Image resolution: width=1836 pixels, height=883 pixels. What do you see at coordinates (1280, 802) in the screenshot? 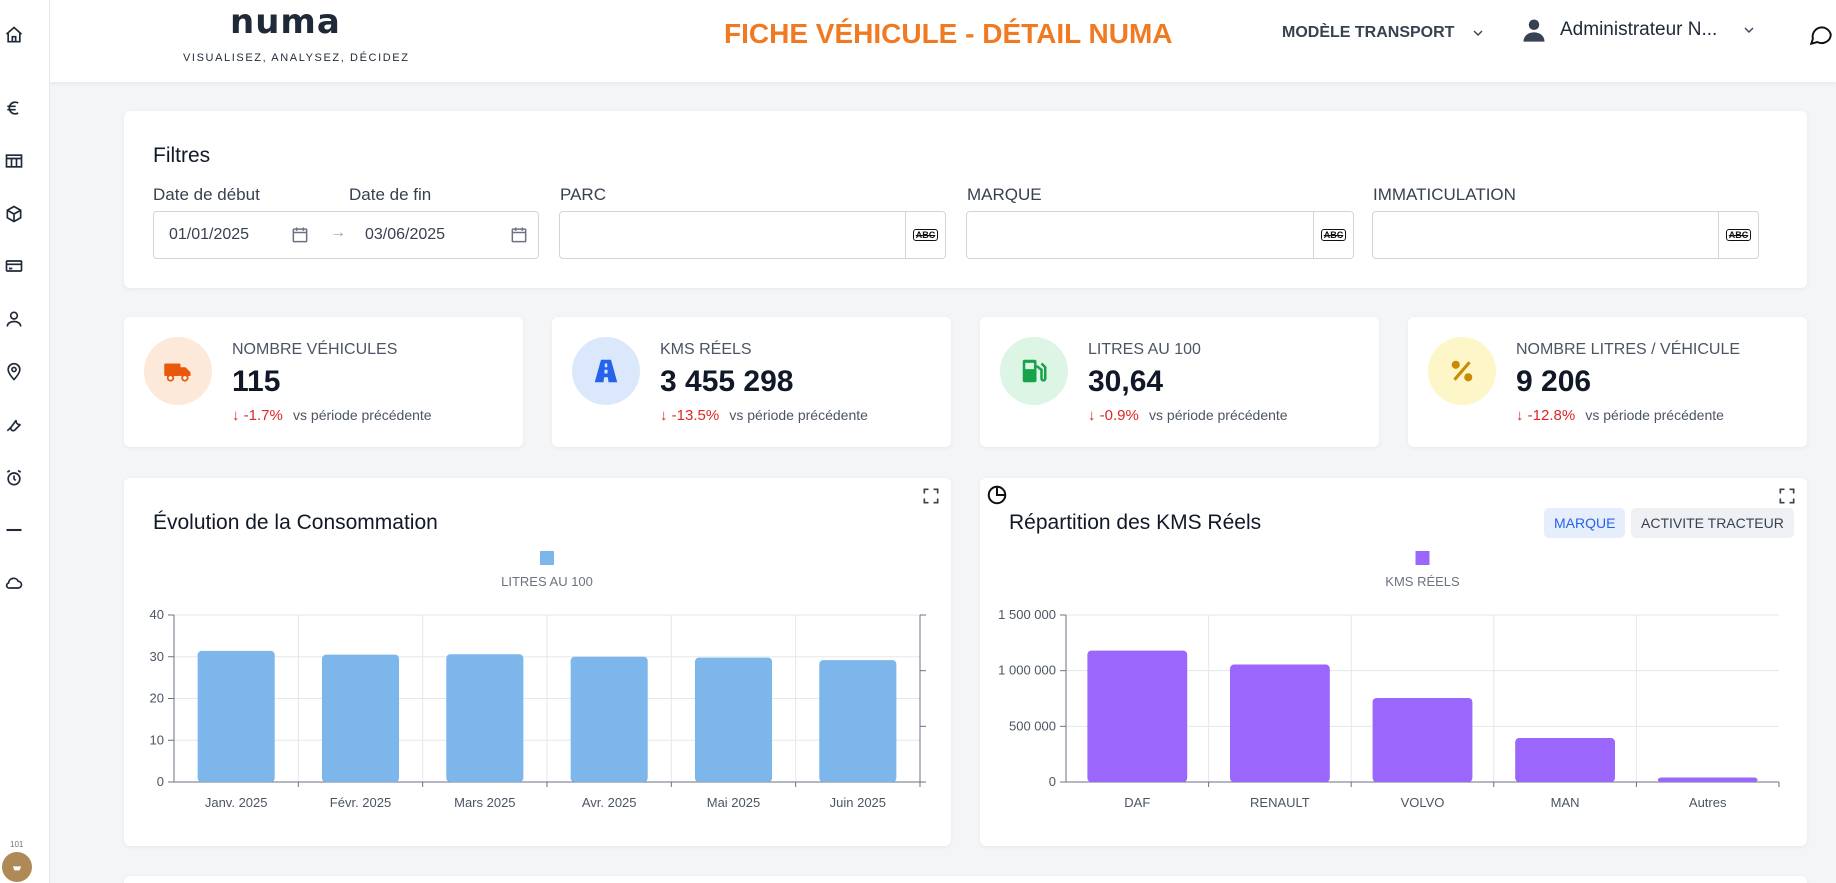
I see `x-tick-label: RENAULT` at bounding box center [1280, 802].